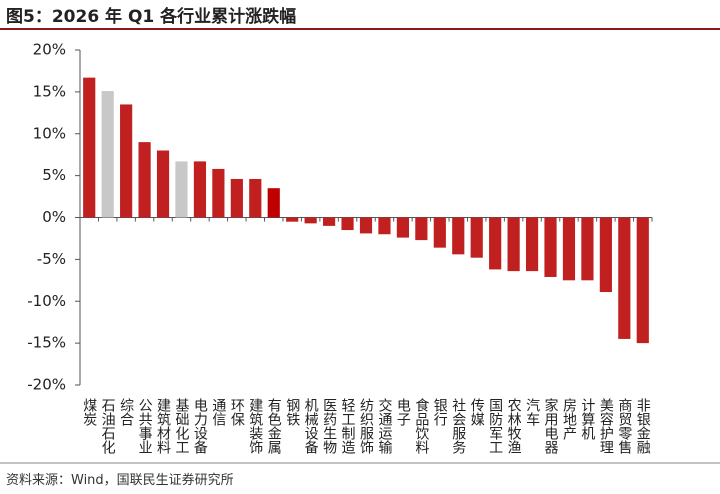 The height and width of the screenshot is (494, 720). I want to click on y-tick-label: -20%, so click(46, 385).